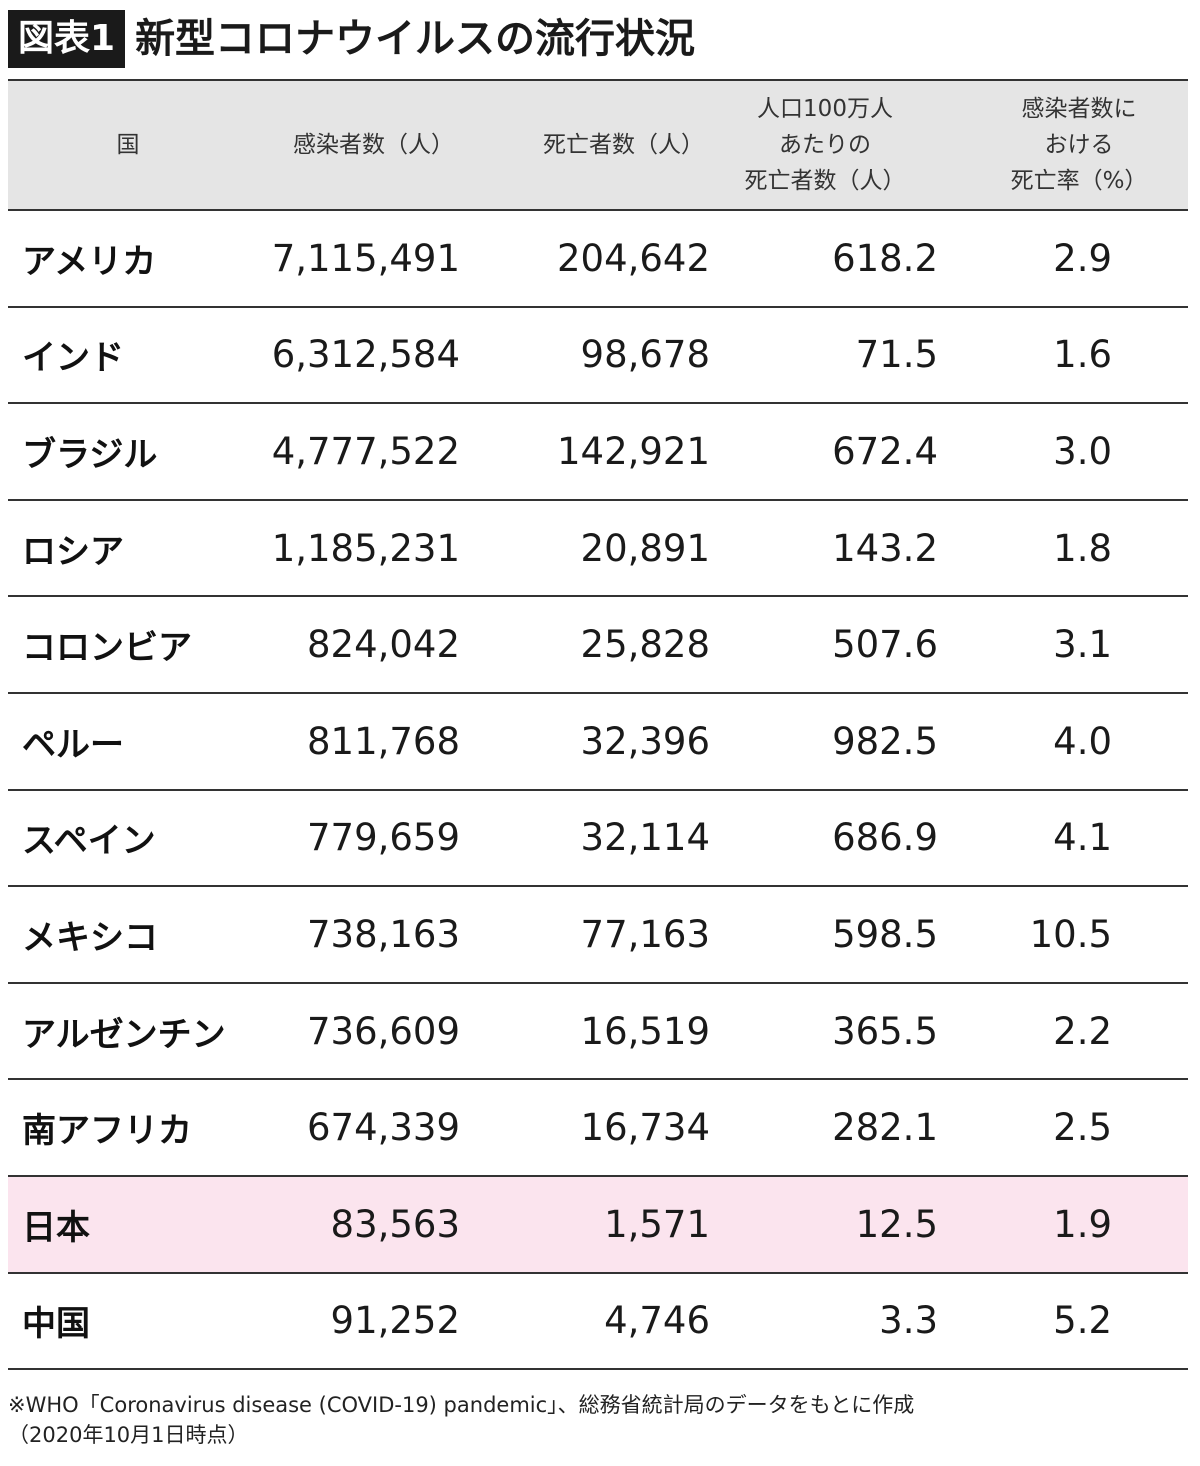  What do you see at coordinates (1064, 1128) in the screenshot?
I see `cell-fatality-rate: 2.5` at bounding box center [1064, 1128].